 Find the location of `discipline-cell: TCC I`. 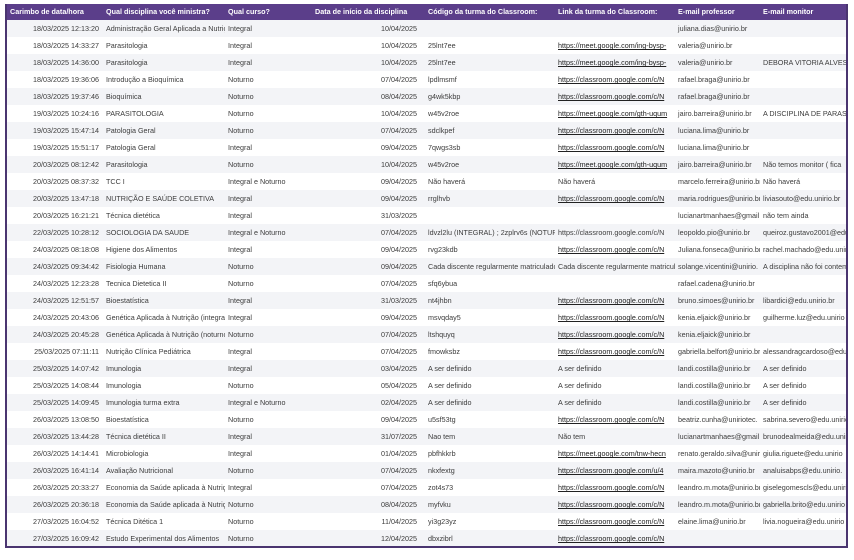

discipline-cell: TCC I is located at coordinates (115, 182).